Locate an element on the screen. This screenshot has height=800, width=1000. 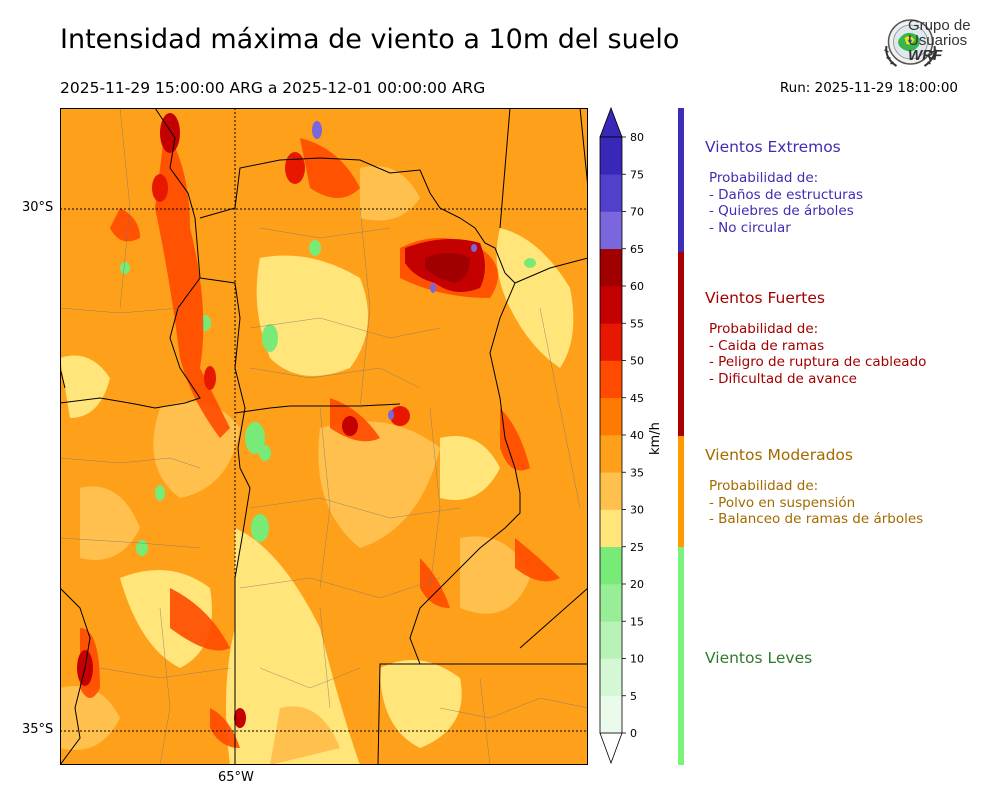
run-timestamp: Run: 2025-11-29 18:00:00 is located at coordinates (868, 88).